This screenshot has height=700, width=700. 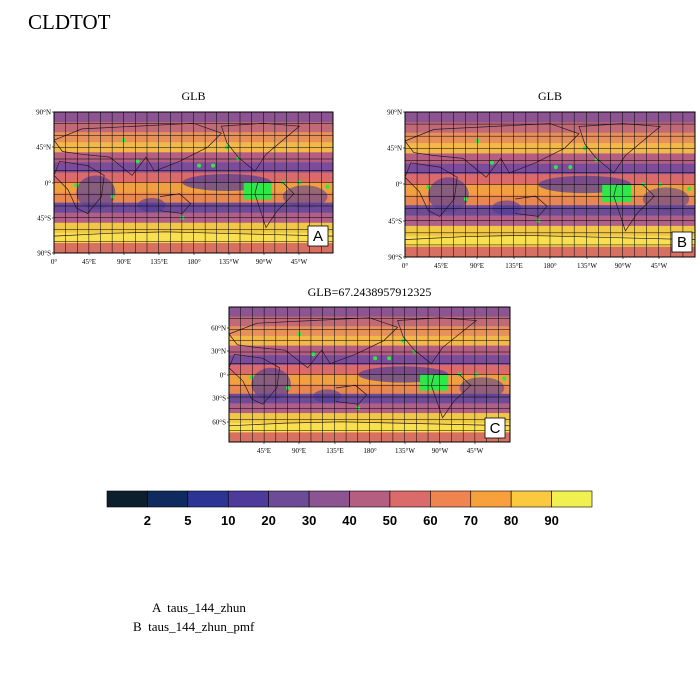 What do you see at coordinates (394, 113) in the screenshot?
I see `y-tick-label: 90°N` at bounding box center [394, 113].